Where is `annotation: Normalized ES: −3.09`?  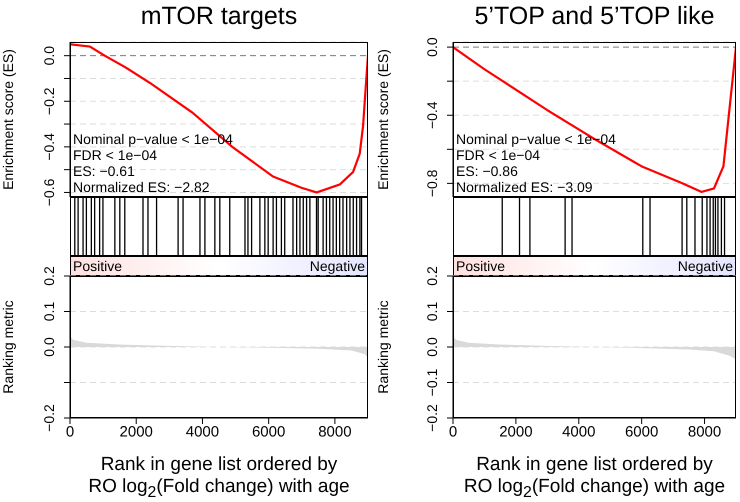
annotation: Normalized ES: −3.09 is located at coordinates (525, 187).